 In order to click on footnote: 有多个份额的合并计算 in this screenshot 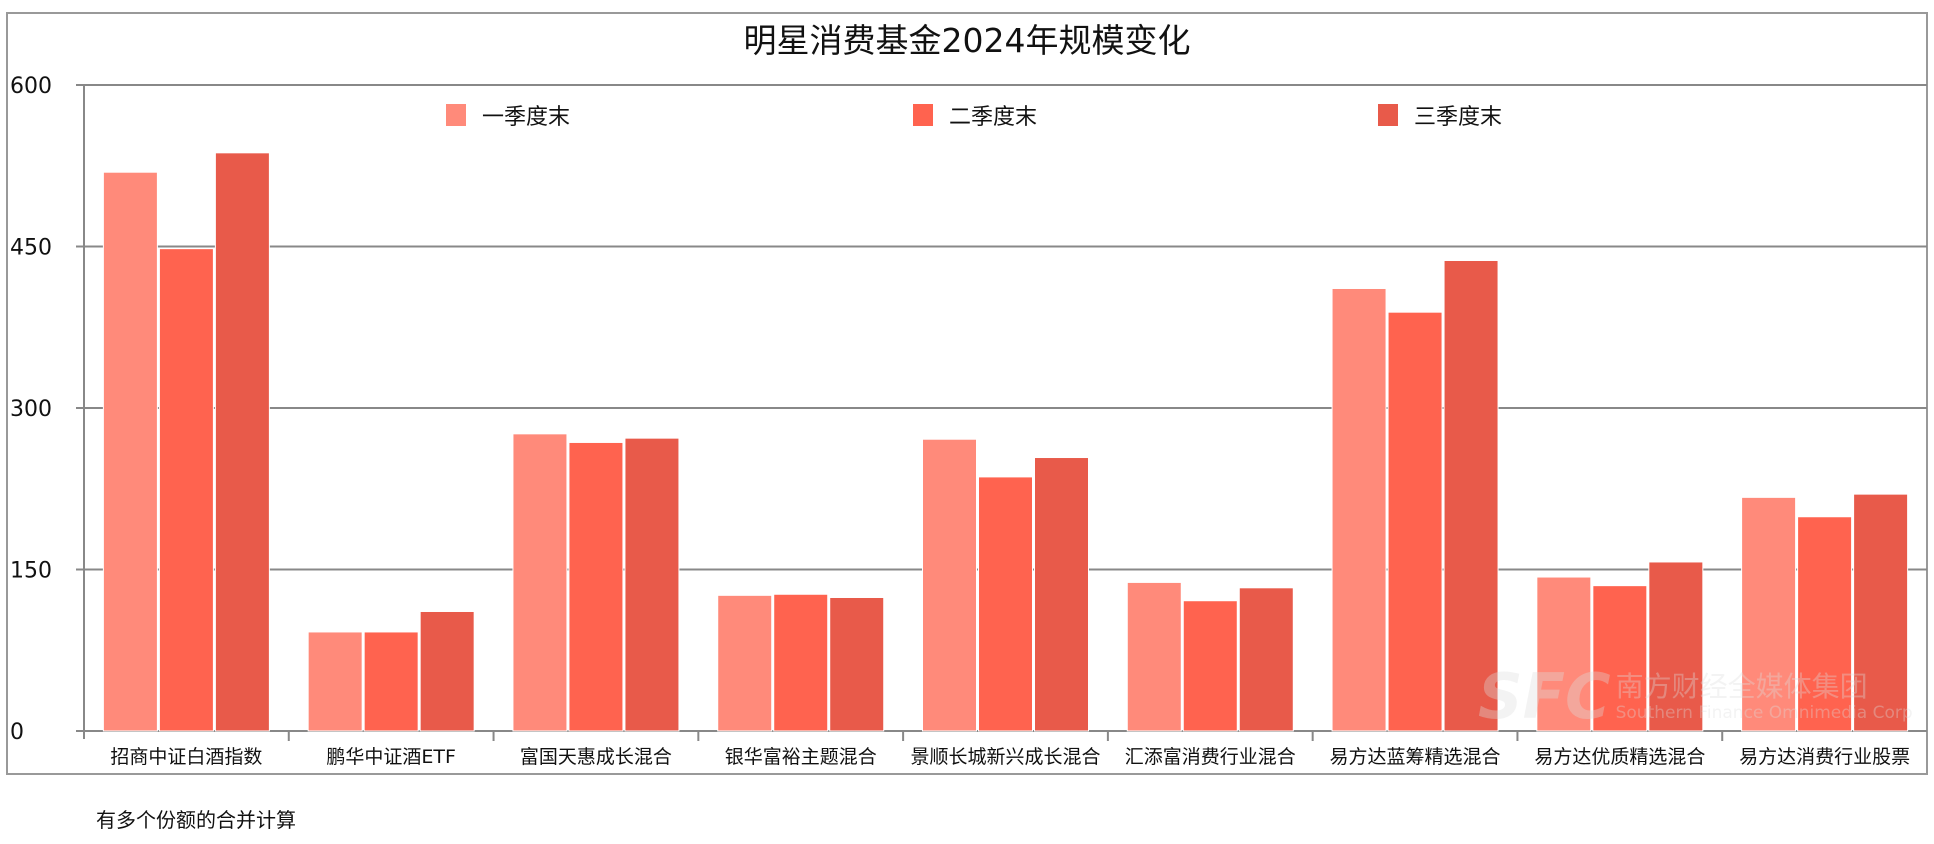, I will do `click(196, 820)`.